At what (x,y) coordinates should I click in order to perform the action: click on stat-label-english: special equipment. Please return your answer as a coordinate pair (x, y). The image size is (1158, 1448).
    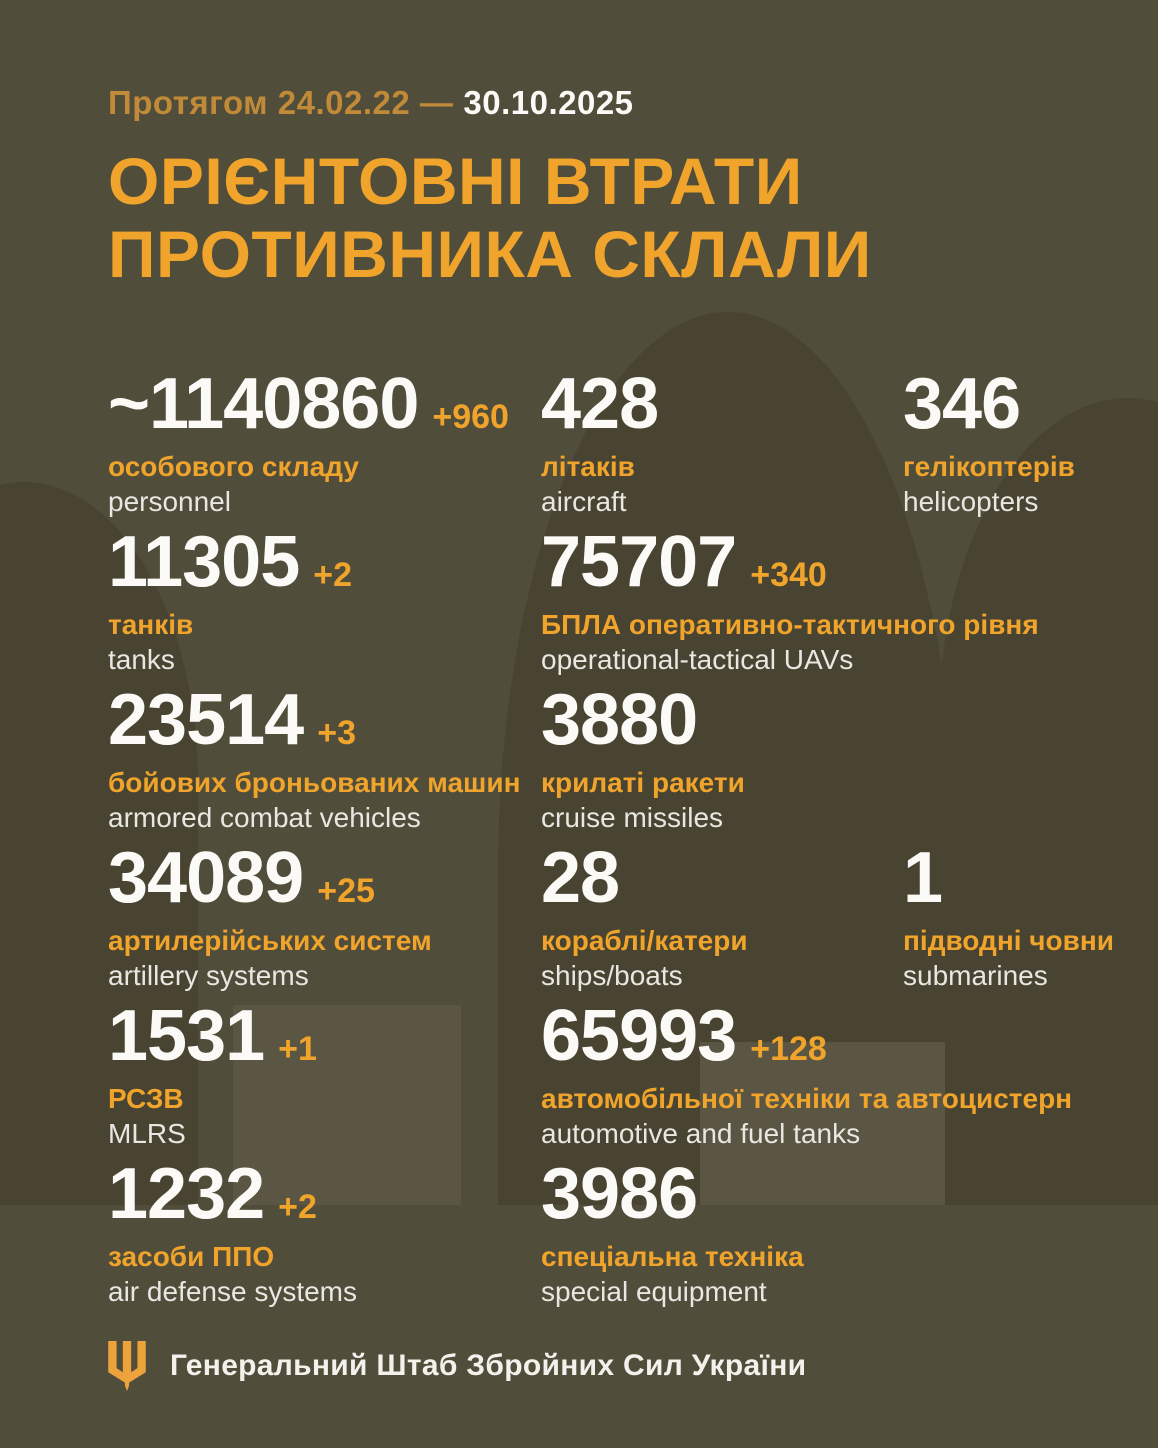
    Looking at the image, I should click on (654, 1291).